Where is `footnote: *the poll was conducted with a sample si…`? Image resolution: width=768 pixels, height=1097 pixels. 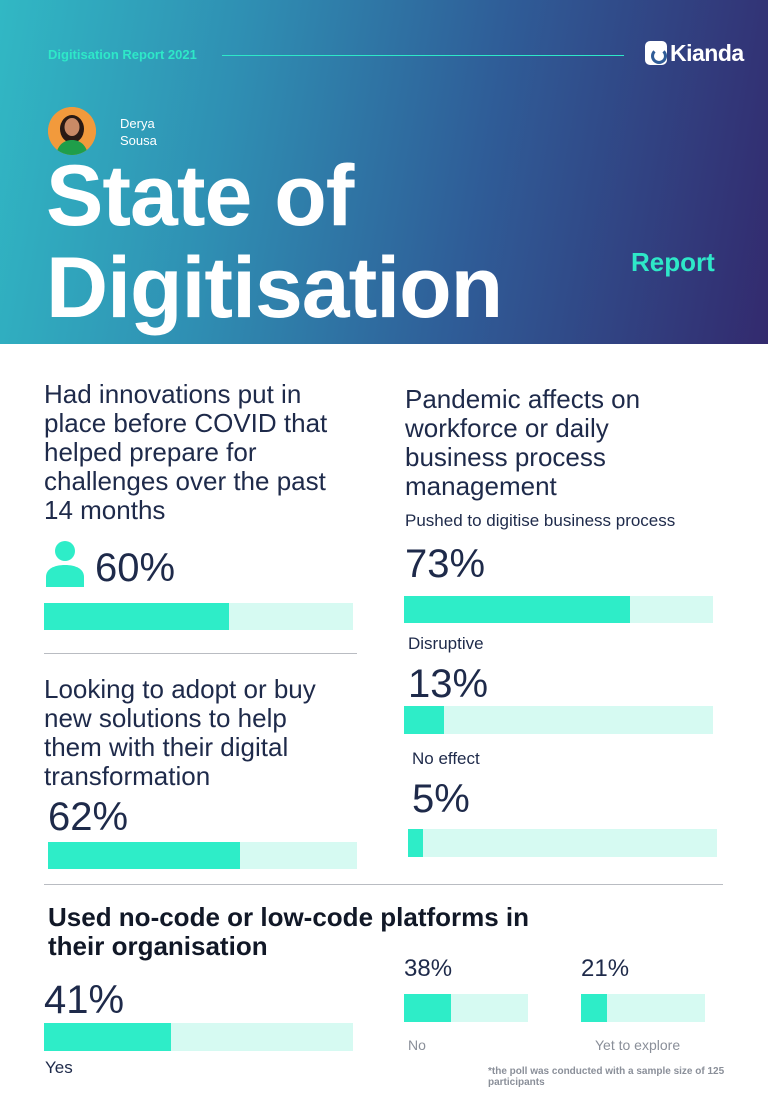 footnote: *the poll was conducted with a sample si… is located at coordinates (606, 1077).